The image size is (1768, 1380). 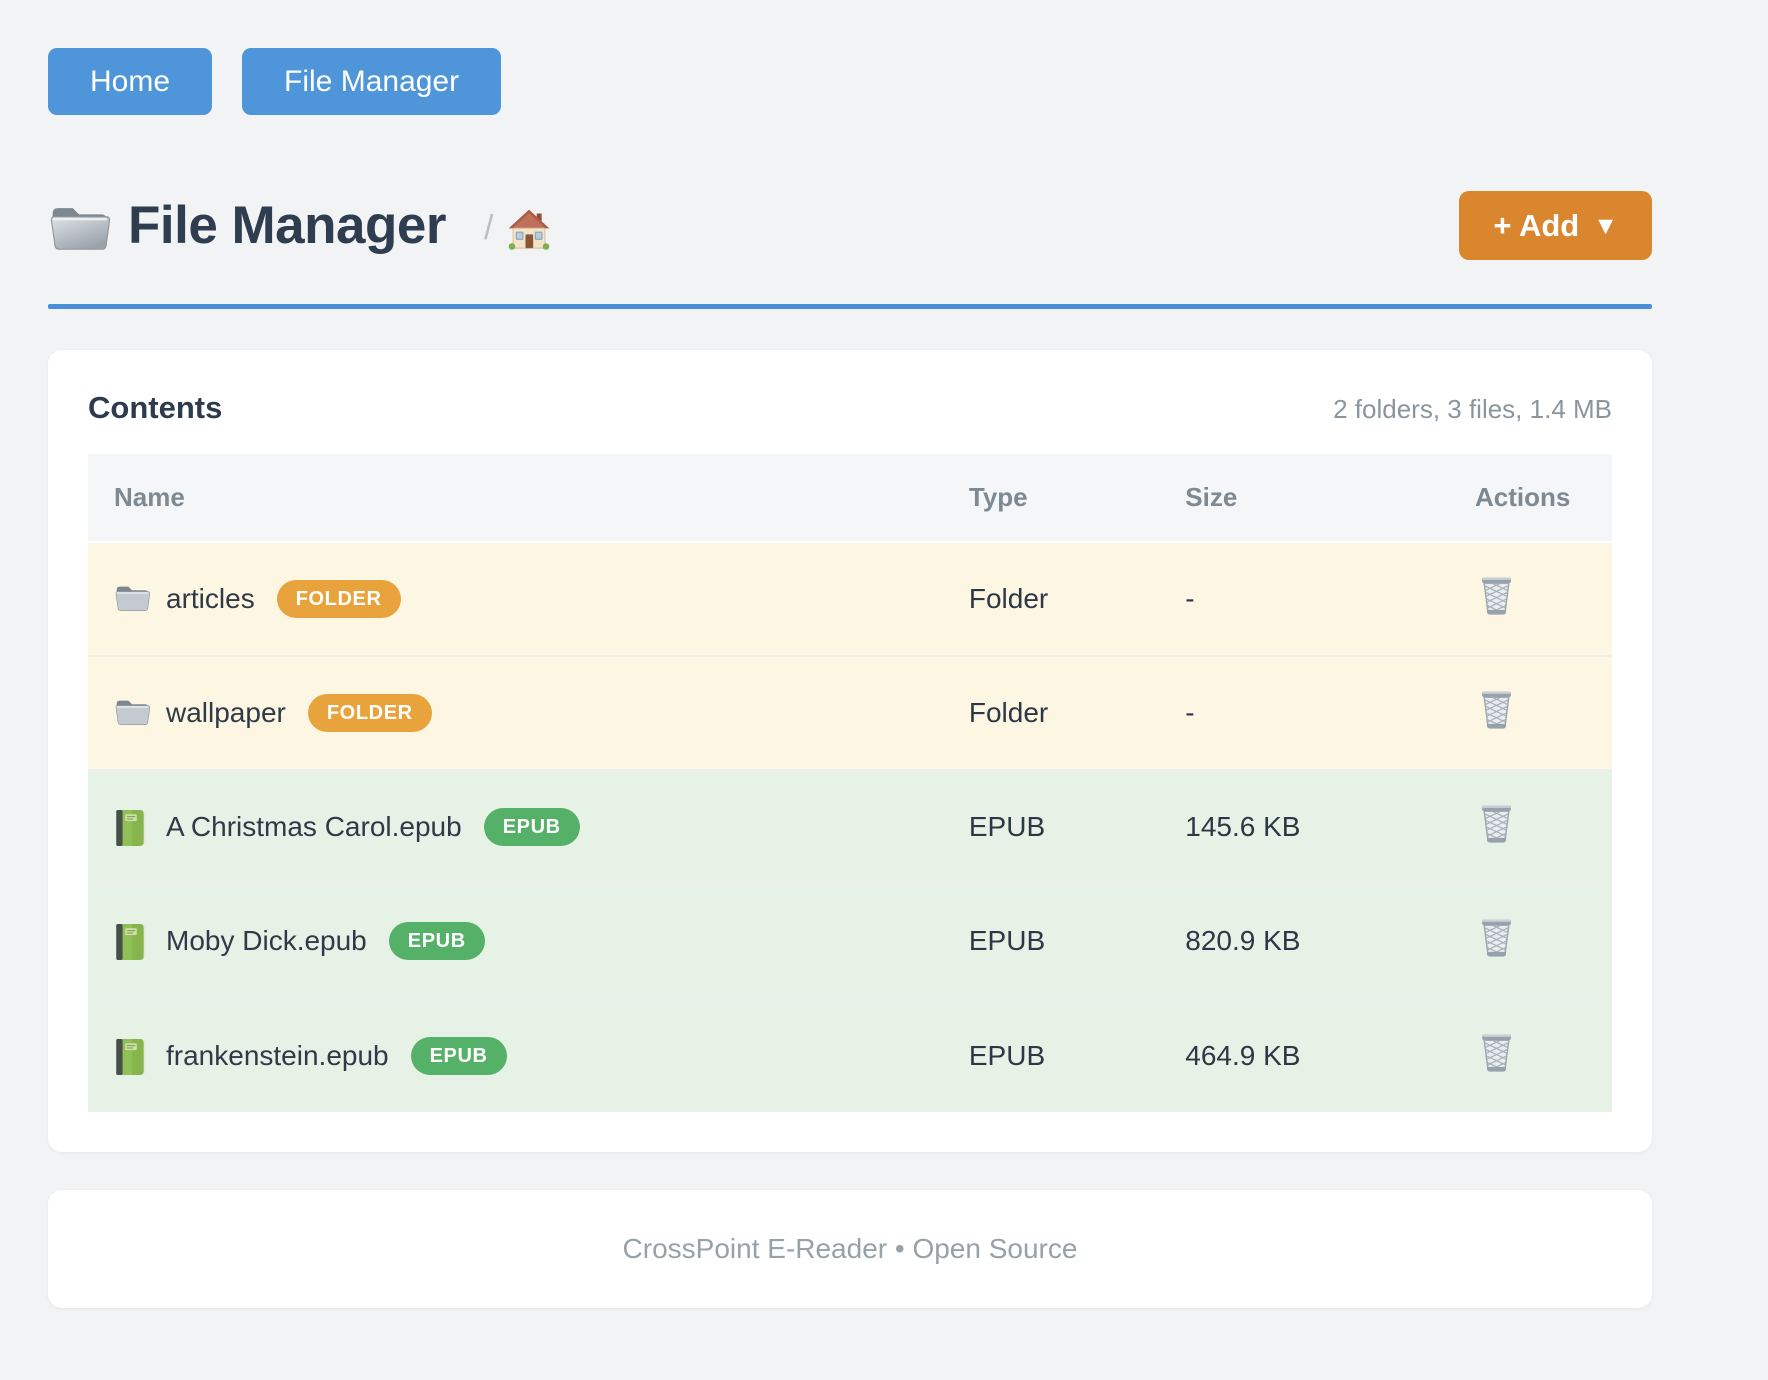 What do you see at coordinates (1533, 498) in the screenshot?
I see `column-header-actions: Actions` at bounding box center [1533, 498].